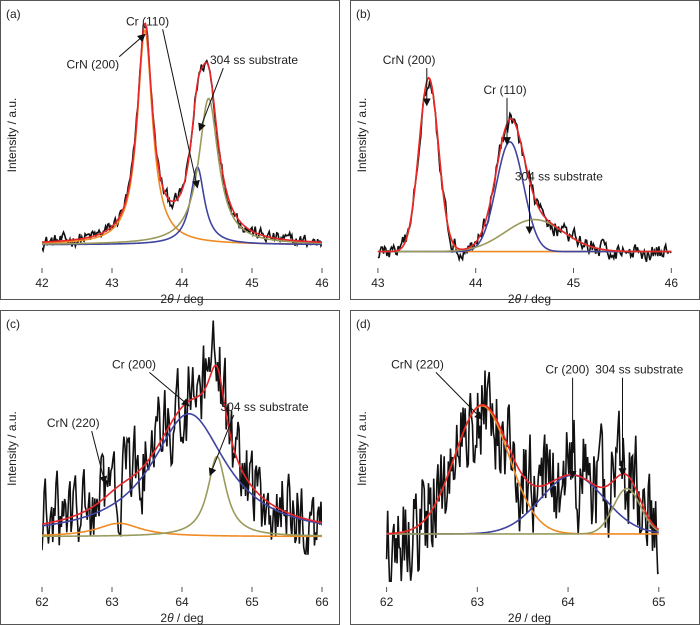 This screenshot has width=700, height=625. Describe the element at coordinates (13, 14) in the screenshot. I see `panel-label: (a)` at that location.